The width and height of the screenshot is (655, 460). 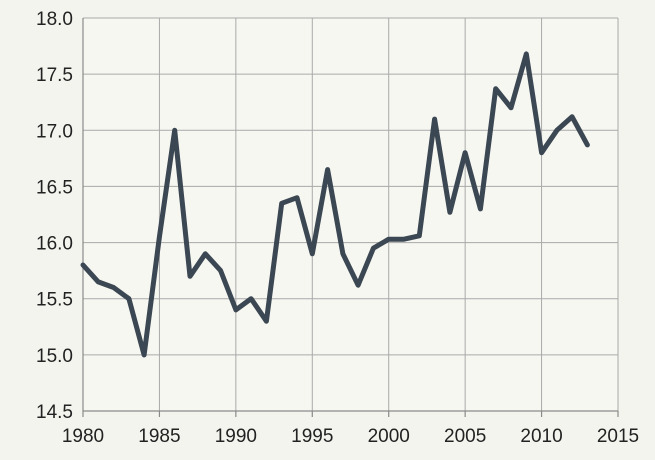 What do you see at coordinates (350, 436) in the screenshot?
I see `x-axis-tick-labels: 1980 1985 1990 1995 2000 2005 2010 2015` at bounding box center [350, 436].